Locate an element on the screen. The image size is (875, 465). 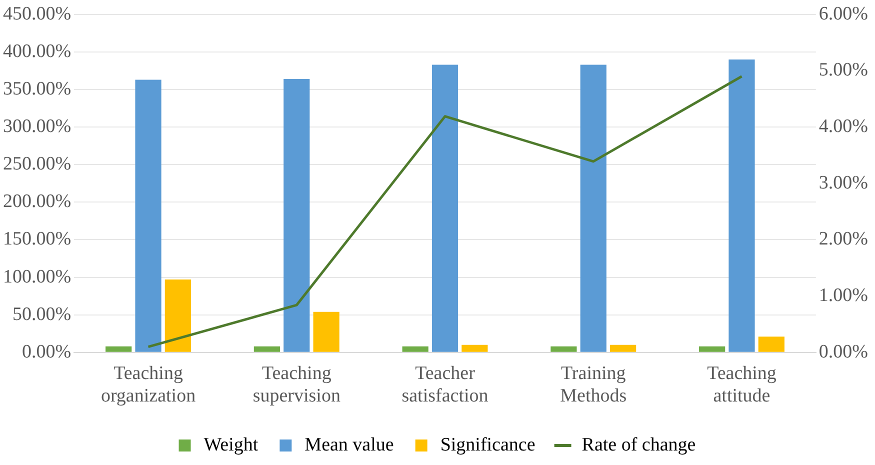
y2-tick-label: 2.00% is located at coordinates (843, 239).